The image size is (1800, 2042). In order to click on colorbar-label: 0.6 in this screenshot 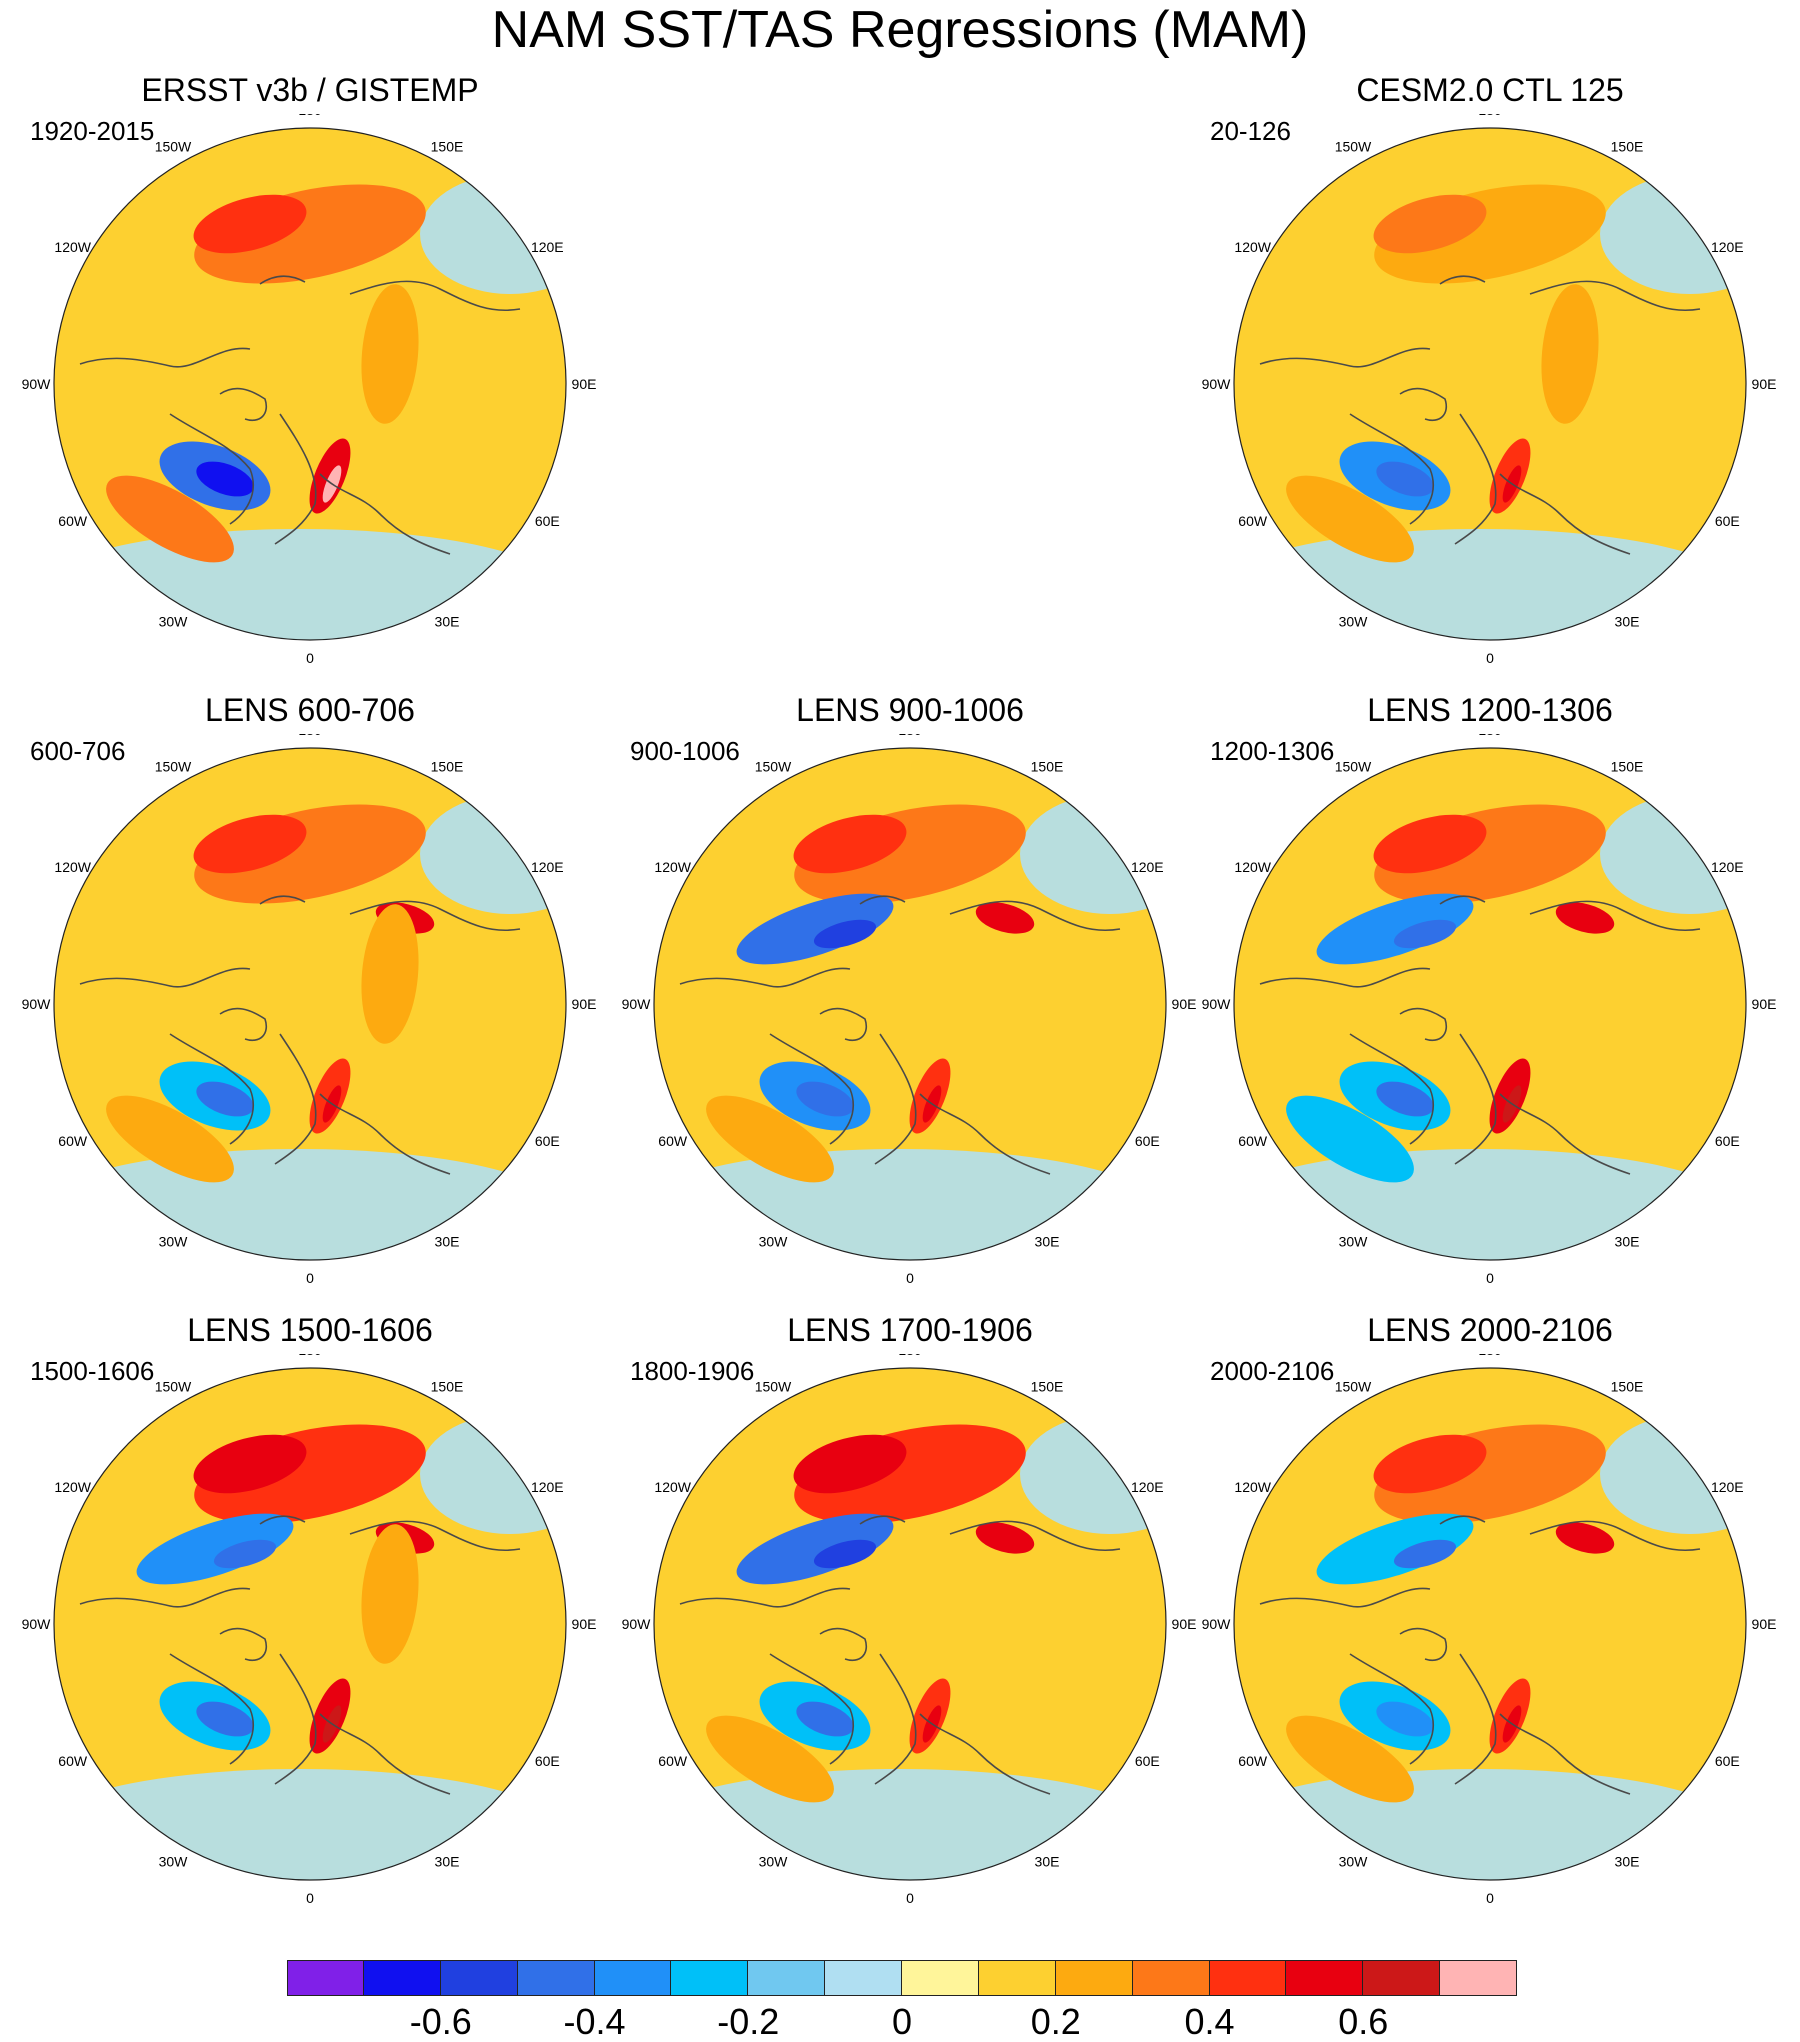, I will do `click(1363, 2021)`.